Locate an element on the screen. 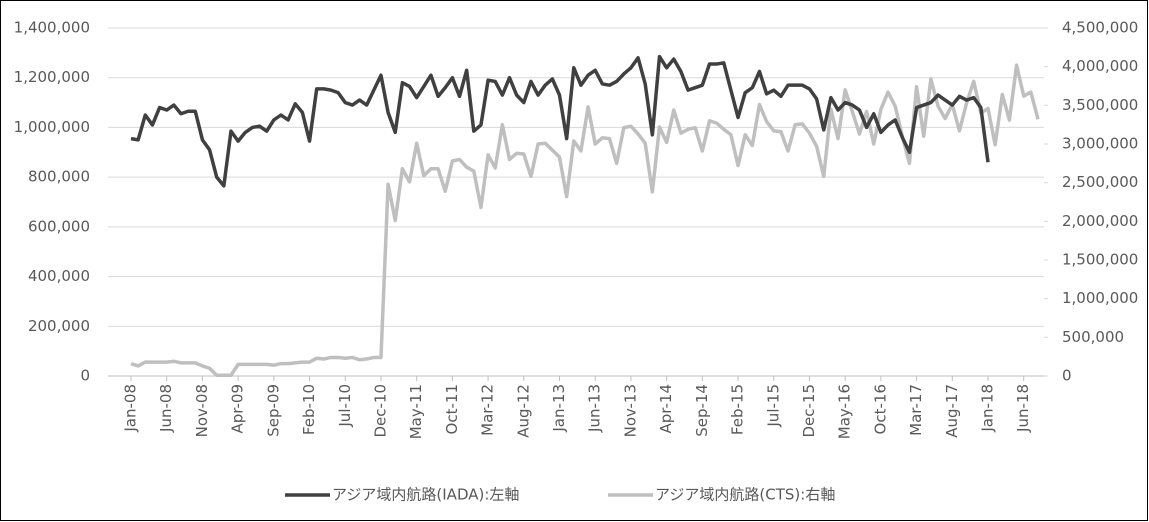 The width and height of the screenshot is (1149, 522). x-tick-label: Aug-17 is located at coordinates (952, 411).